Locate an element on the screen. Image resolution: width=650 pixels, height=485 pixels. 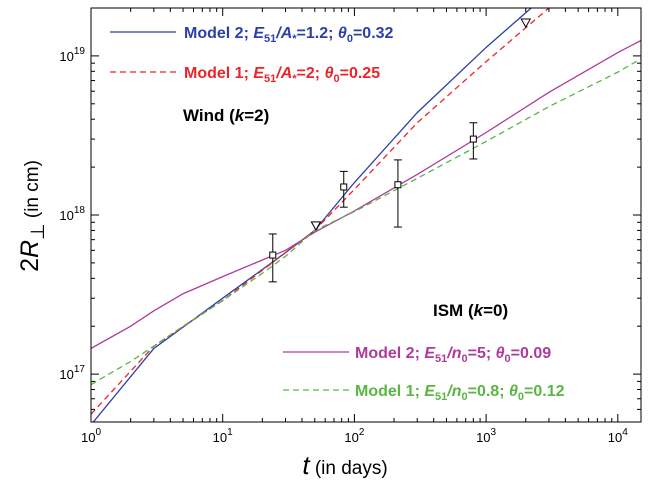
x-axis-title: t (in days) is located at coordinates (344, 465).